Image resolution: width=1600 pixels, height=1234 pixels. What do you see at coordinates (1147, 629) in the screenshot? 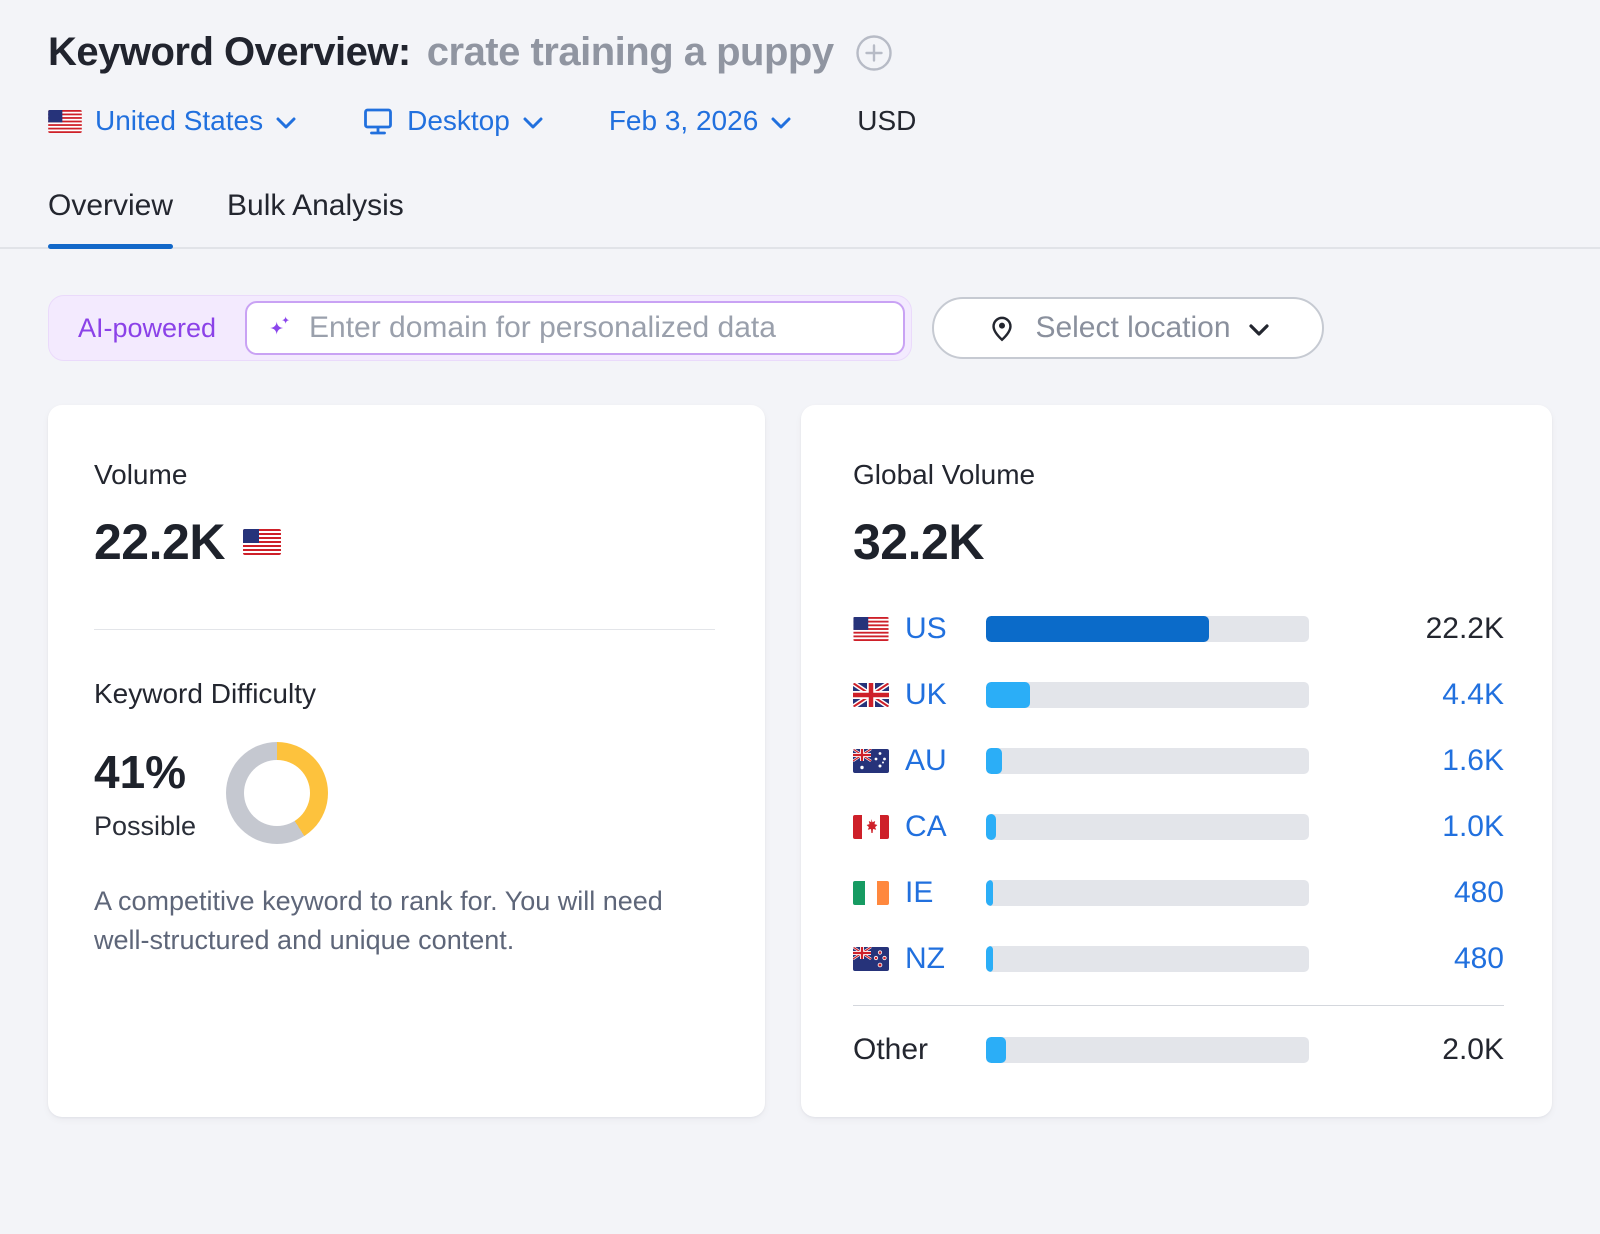
I see `volume-bar-us` at bounding box center [1147, 629].